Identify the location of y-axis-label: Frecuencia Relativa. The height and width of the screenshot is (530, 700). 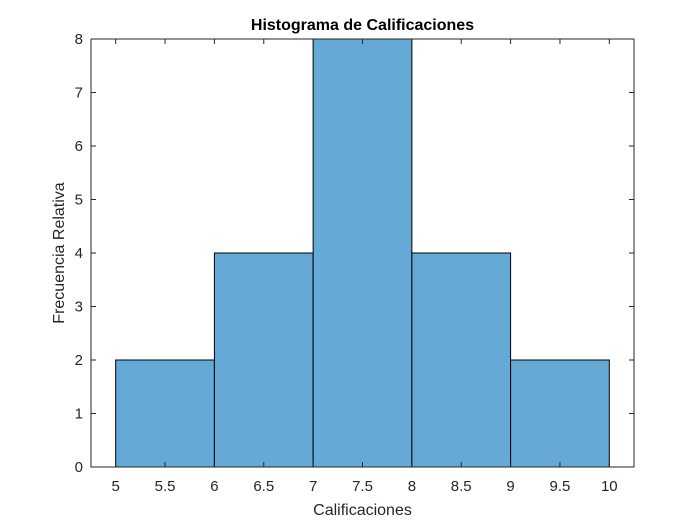
(59, 253).